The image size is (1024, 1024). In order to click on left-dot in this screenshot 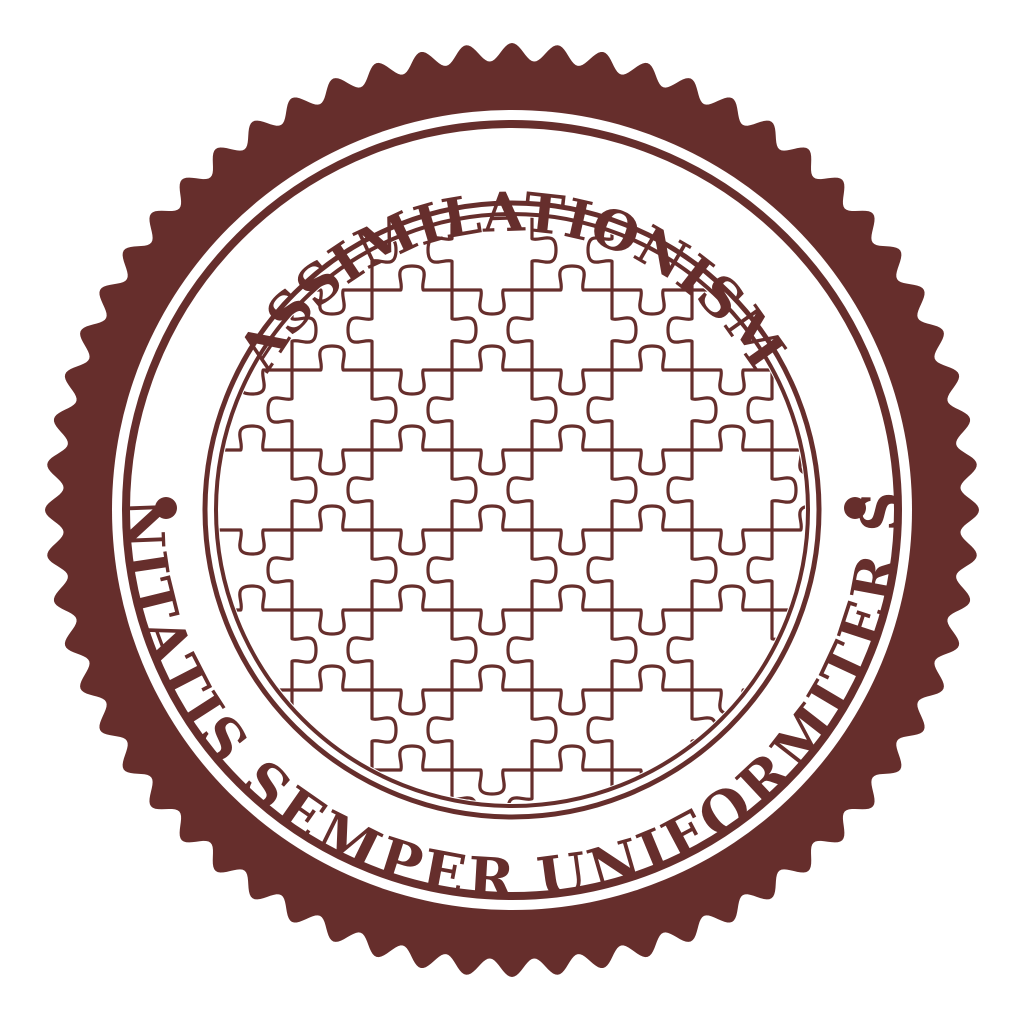, I will do `click(166, 508)`.